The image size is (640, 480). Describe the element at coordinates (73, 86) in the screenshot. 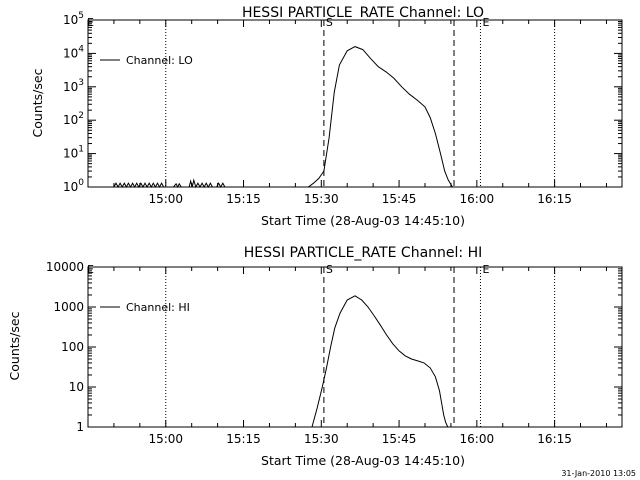

I see `y-tick-label: 10³` at that location.